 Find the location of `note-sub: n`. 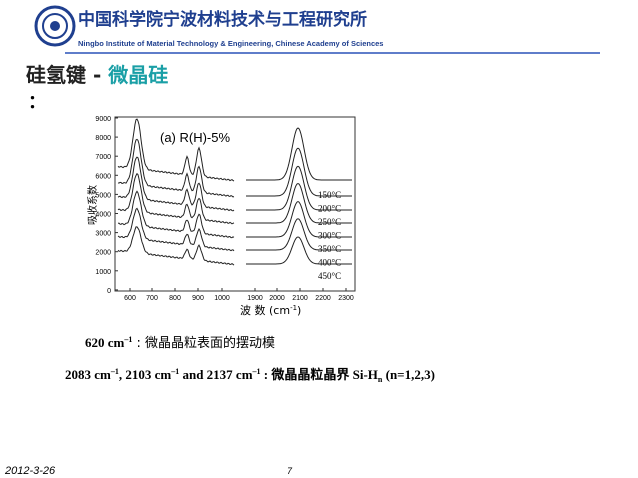

note-sub: n is located at coordinates (380, 379).